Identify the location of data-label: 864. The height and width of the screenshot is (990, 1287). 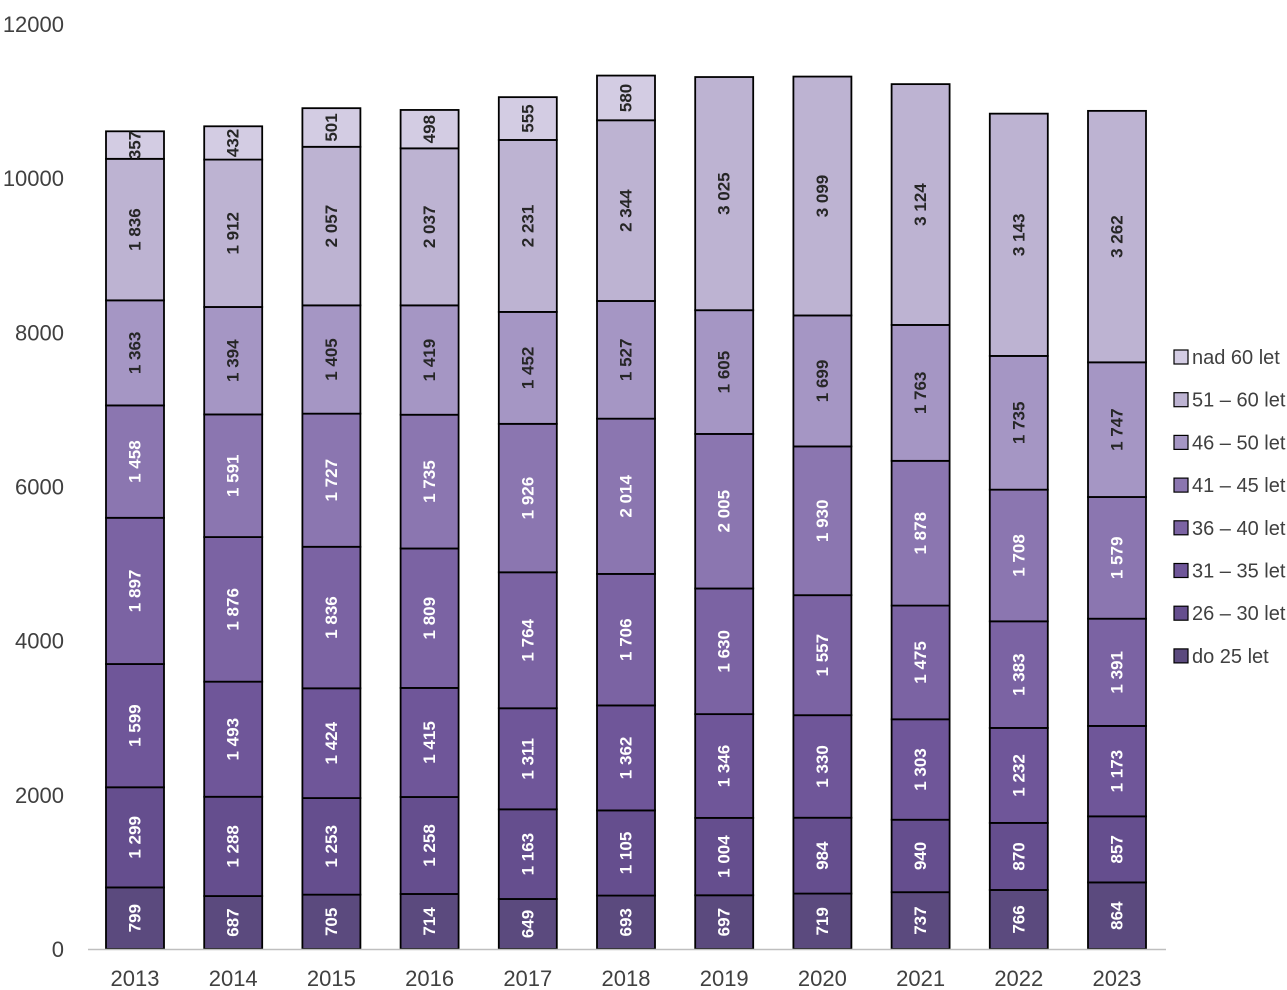
(1117, 915).